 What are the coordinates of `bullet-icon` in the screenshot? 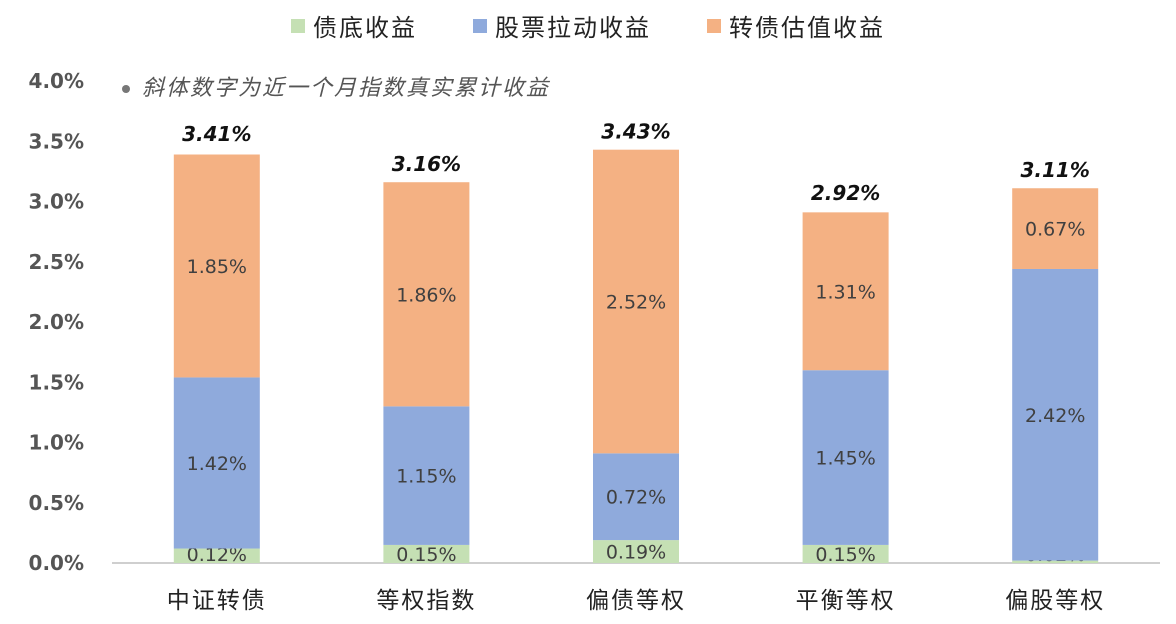 It's located at (126, 89).